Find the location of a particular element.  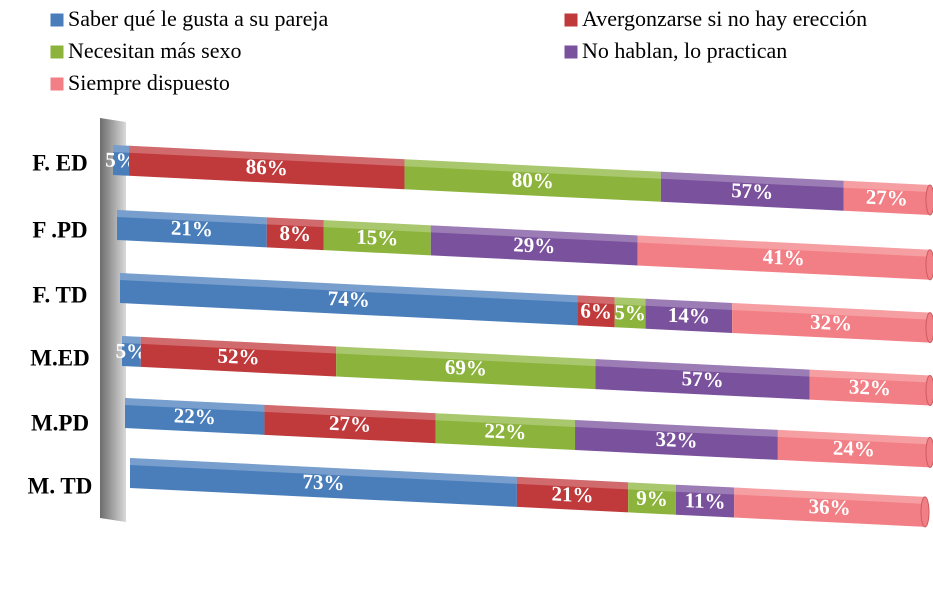

data-label: 74% is located at coordinates (349, 299).